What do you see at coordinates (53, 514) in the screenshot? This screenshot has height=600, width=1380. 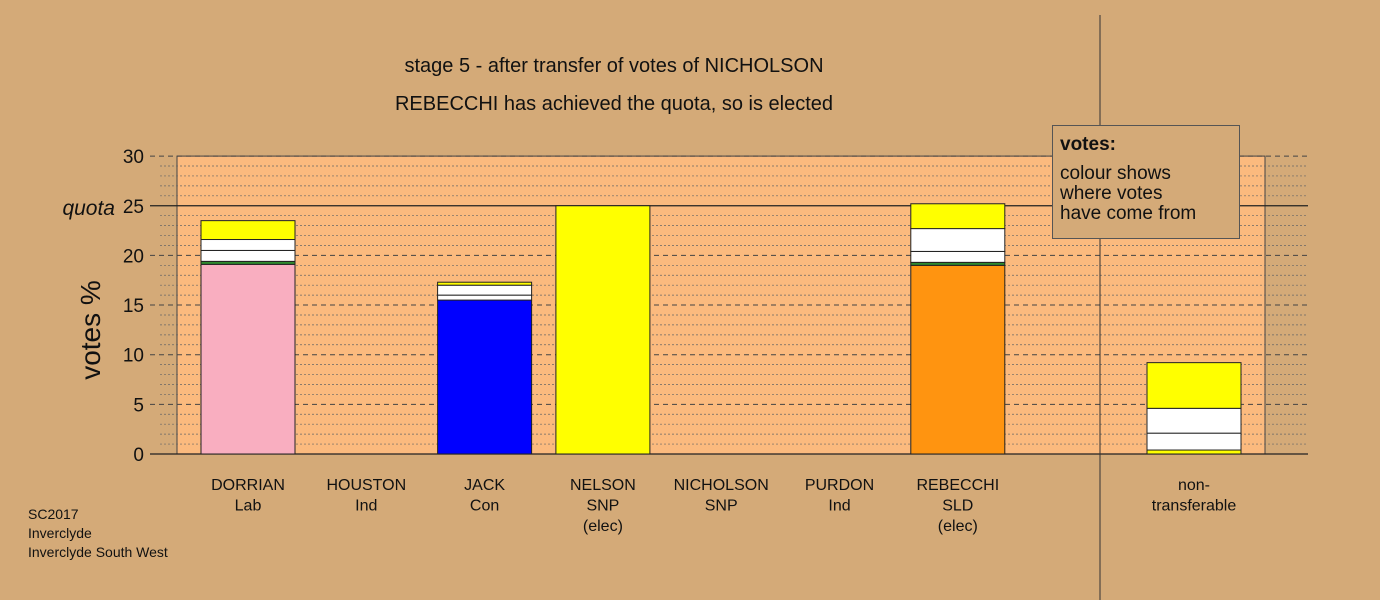 I see `footer-line-1: SC2017` at bounding box center [53, 514].